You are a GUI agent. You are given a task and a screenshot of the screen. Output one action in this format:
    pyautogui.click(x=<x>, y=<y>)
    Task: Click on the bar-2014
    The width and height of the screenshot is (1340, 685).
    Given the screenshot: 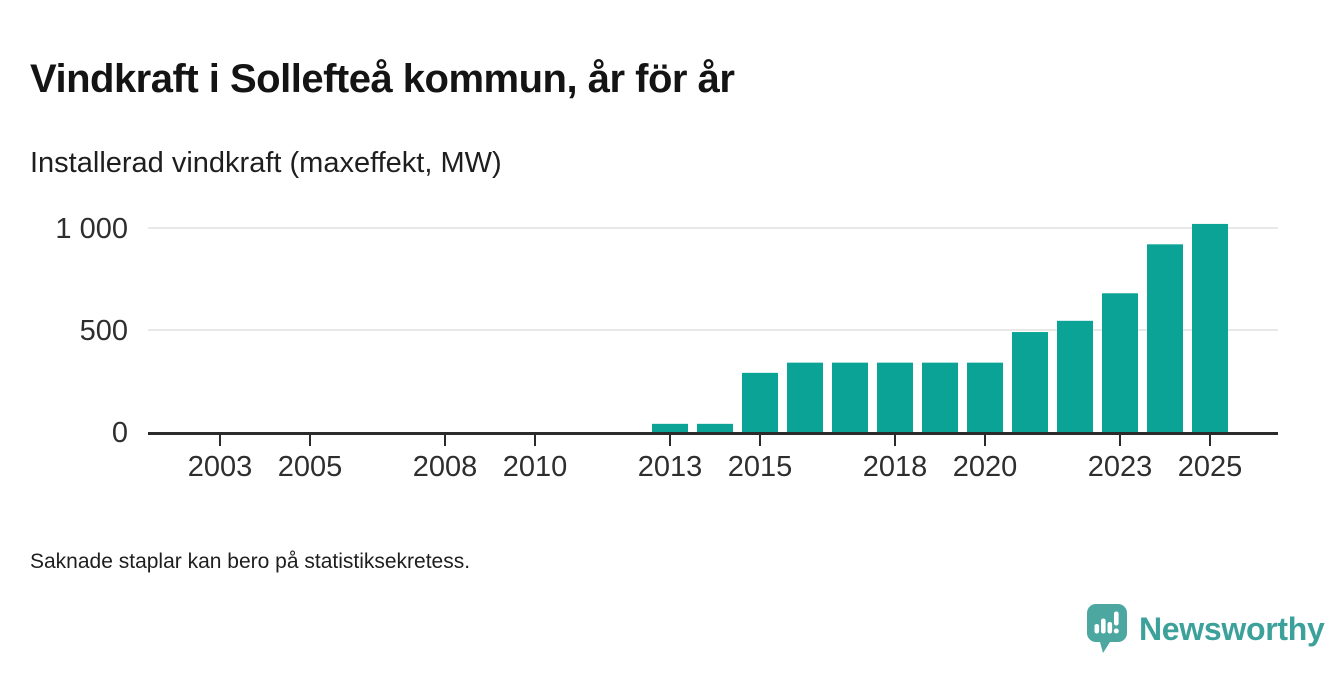 What is the action you would take?
    pyautogui.click(x=715, y=427)
    